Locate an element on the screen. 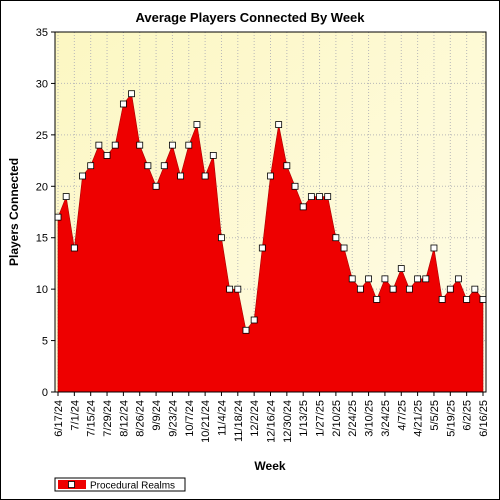 This screenshot has width=500, height=500. x-tick-label: 4/7/25 is located at coordinates (402, 415).